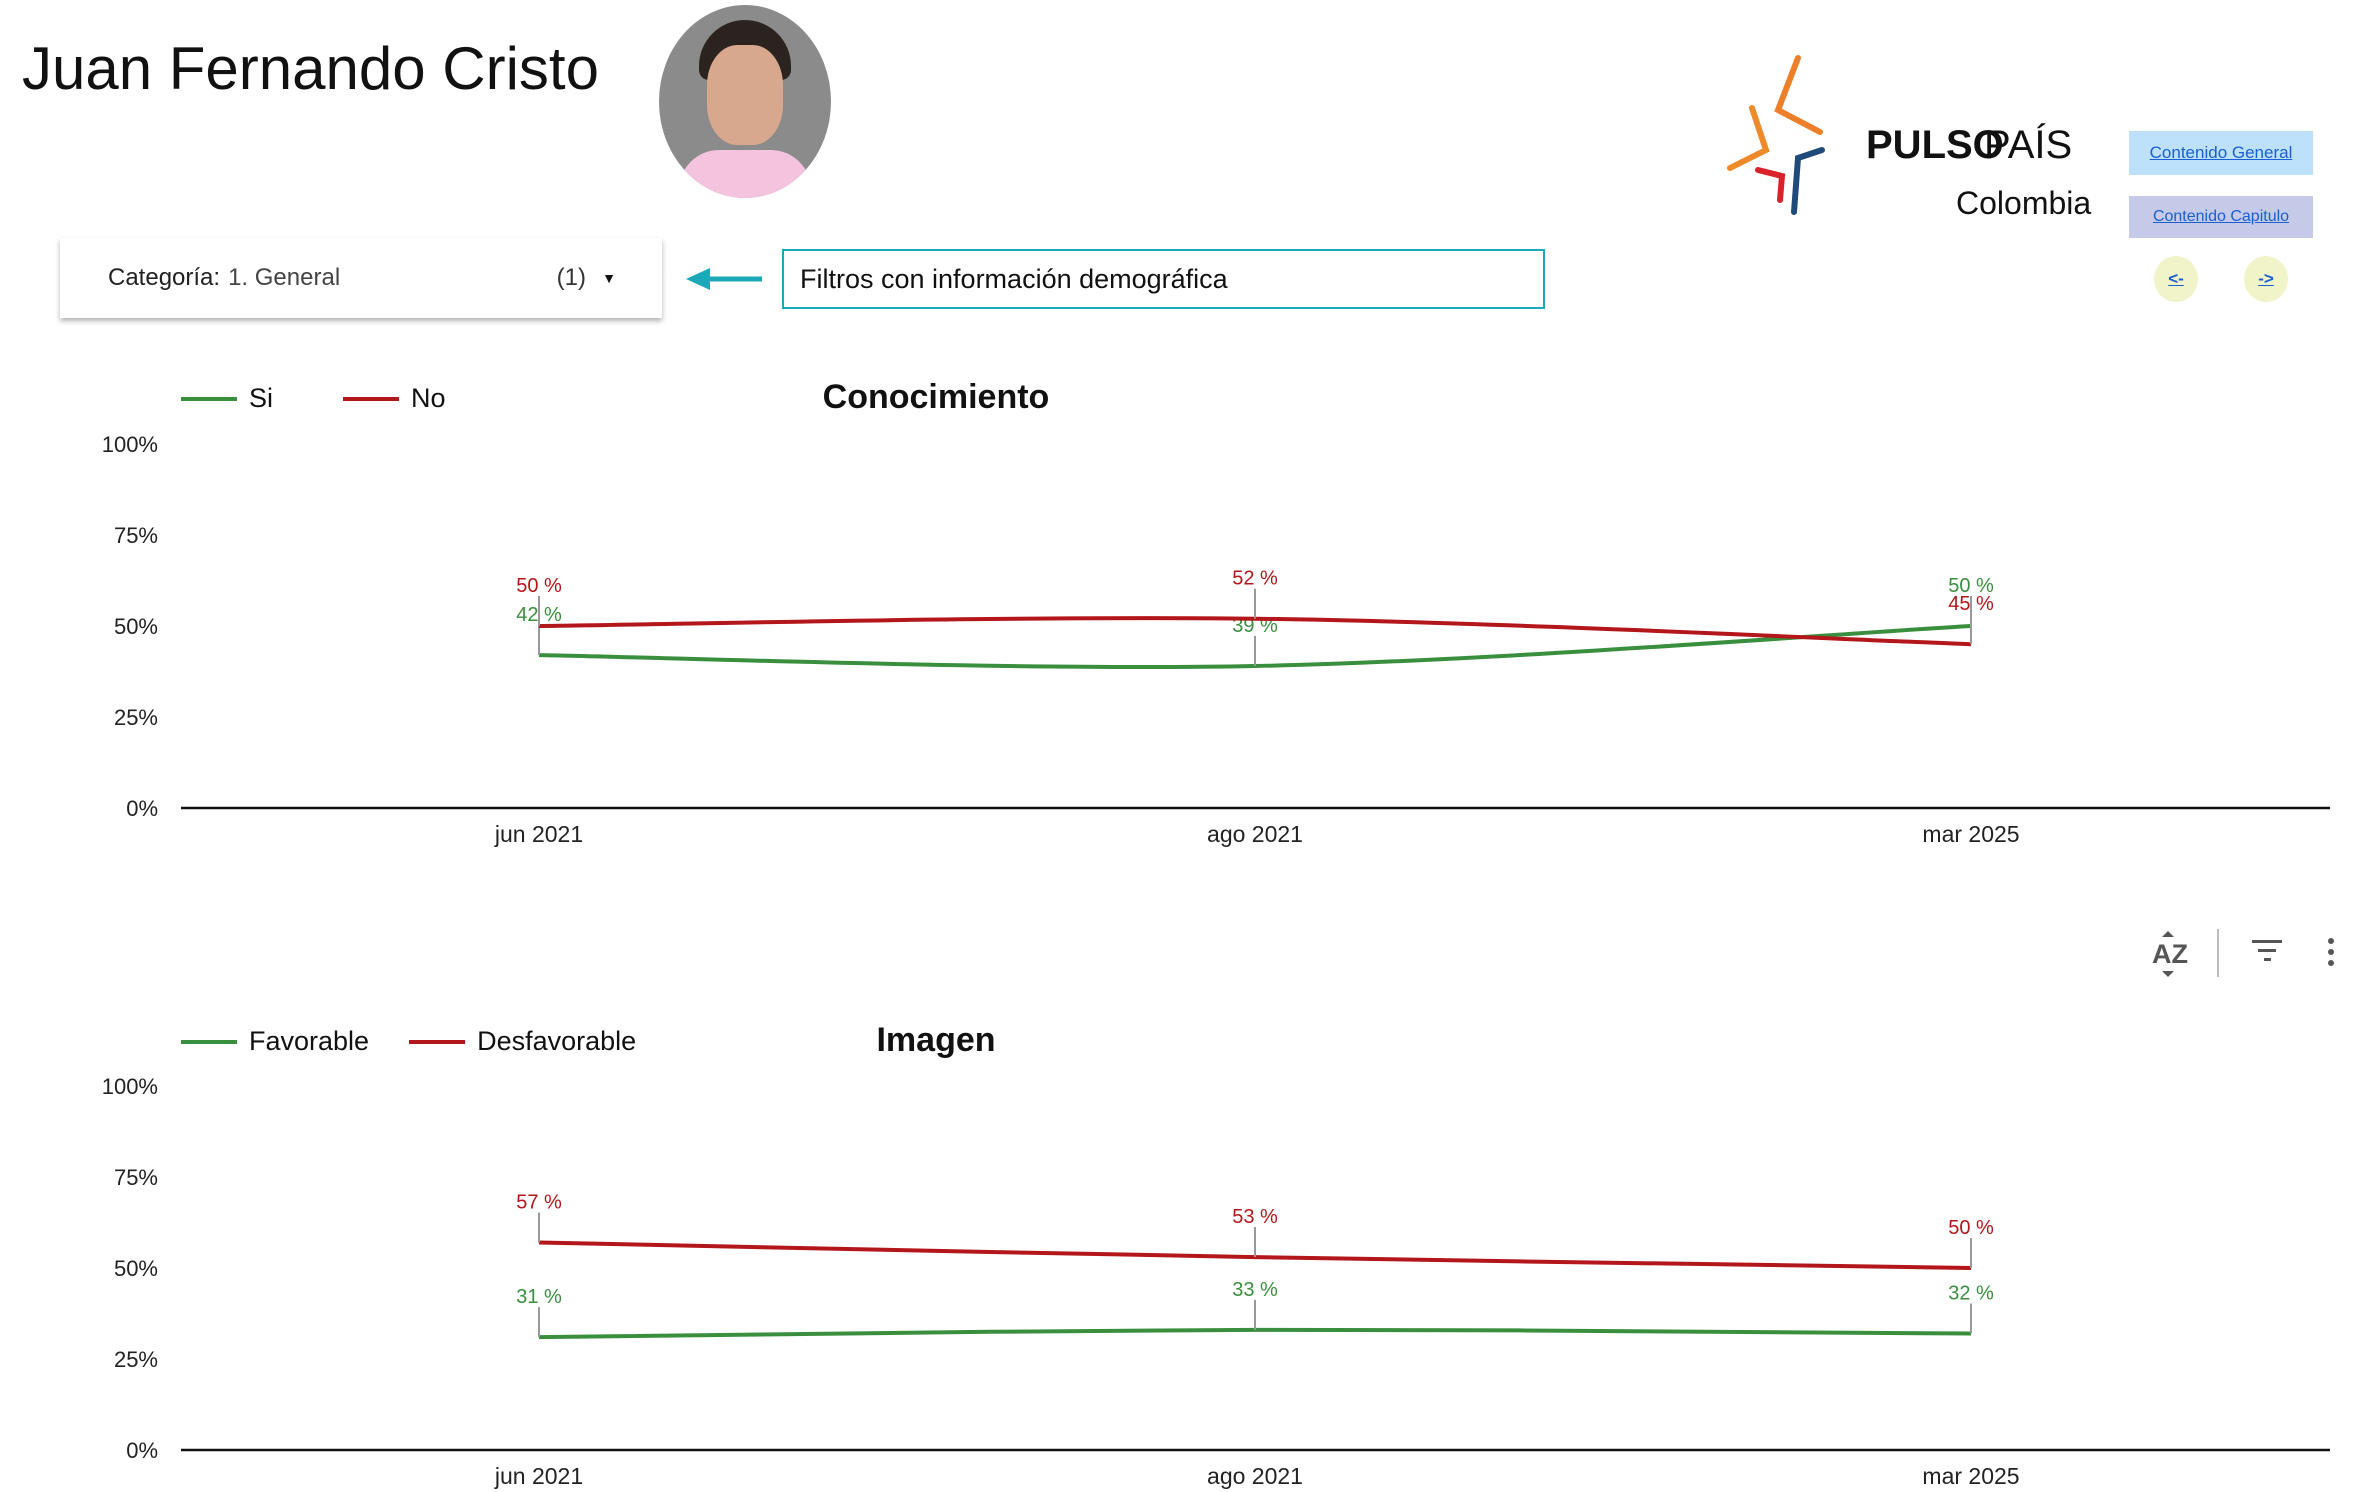  I want to click on legend-label: No, so click(428, 398).